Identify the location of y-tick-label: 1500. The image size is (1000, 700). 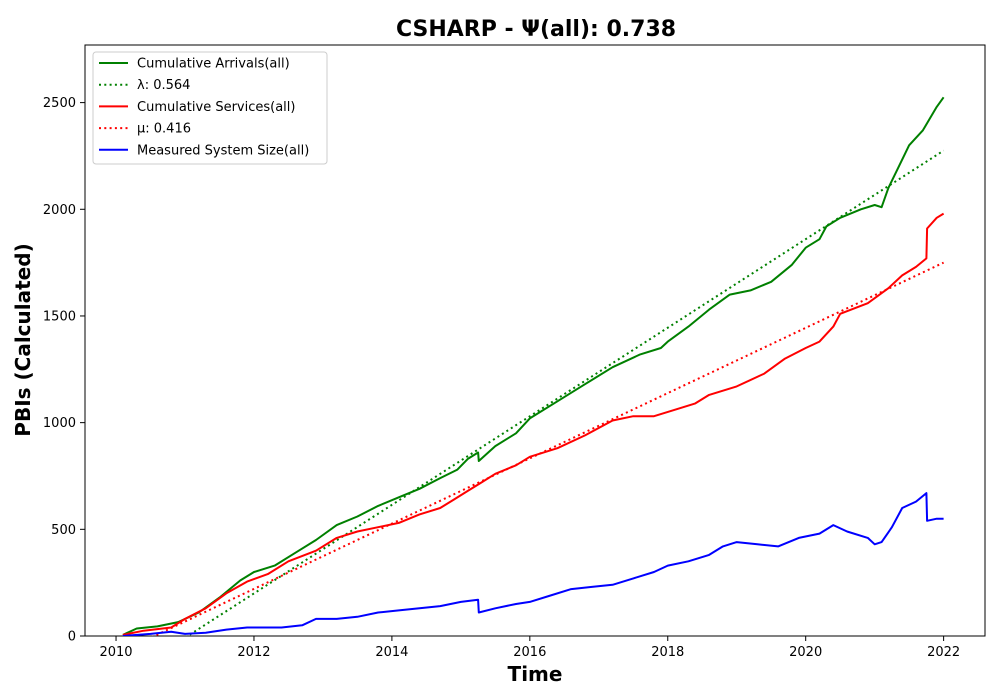
(59, 316).